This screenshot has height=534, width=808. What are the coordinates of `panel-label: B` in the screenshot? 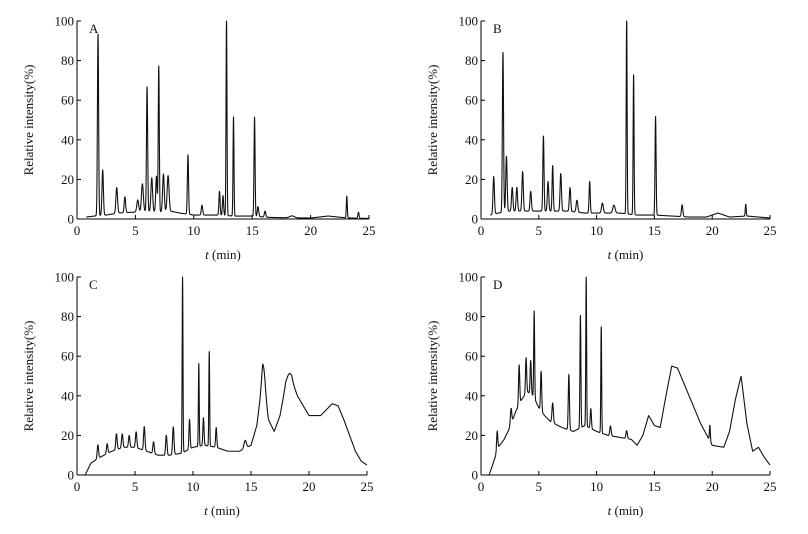 It's located at (497, 28).